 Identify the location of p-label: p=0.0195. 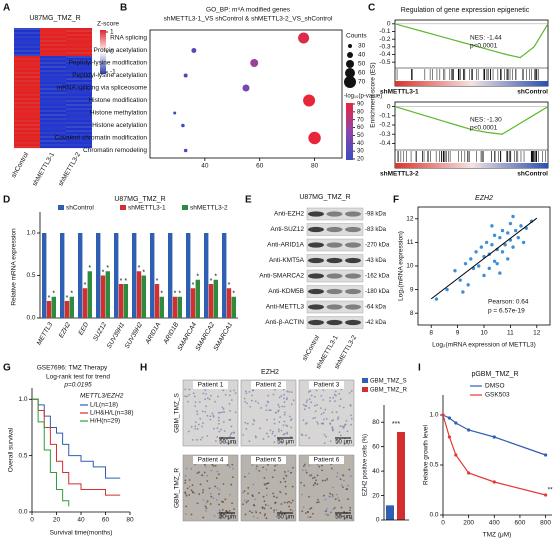
(77, 385).